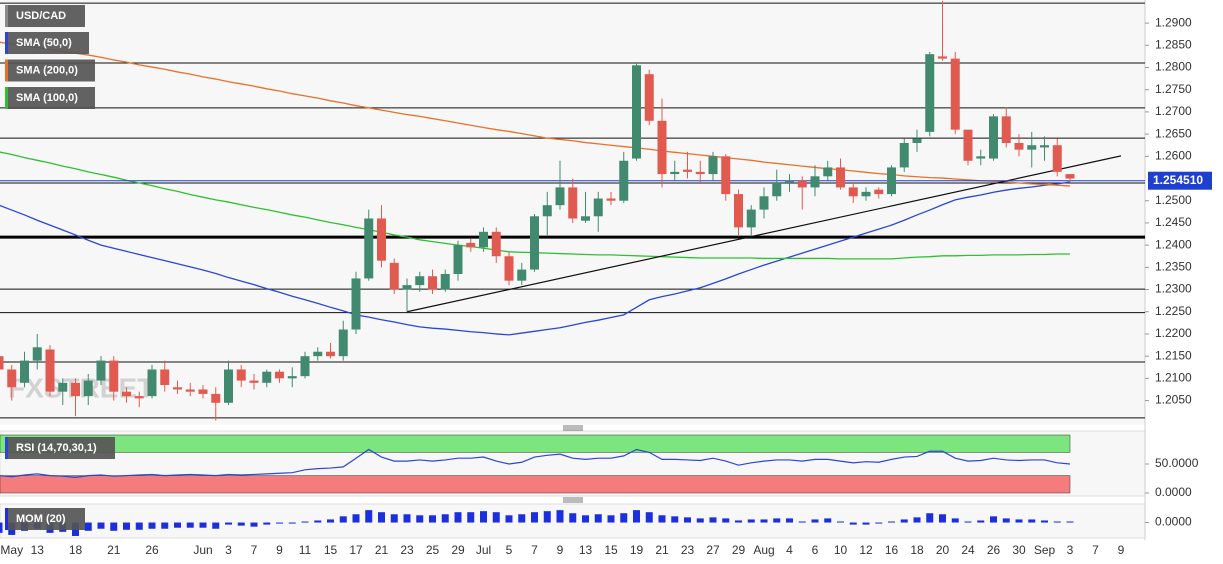 The width and height of the screenshot is (1223, 564). Describe the element at coordinates (483, 550) in the screenshot. I see `x-tick-label: Jul` at that location.